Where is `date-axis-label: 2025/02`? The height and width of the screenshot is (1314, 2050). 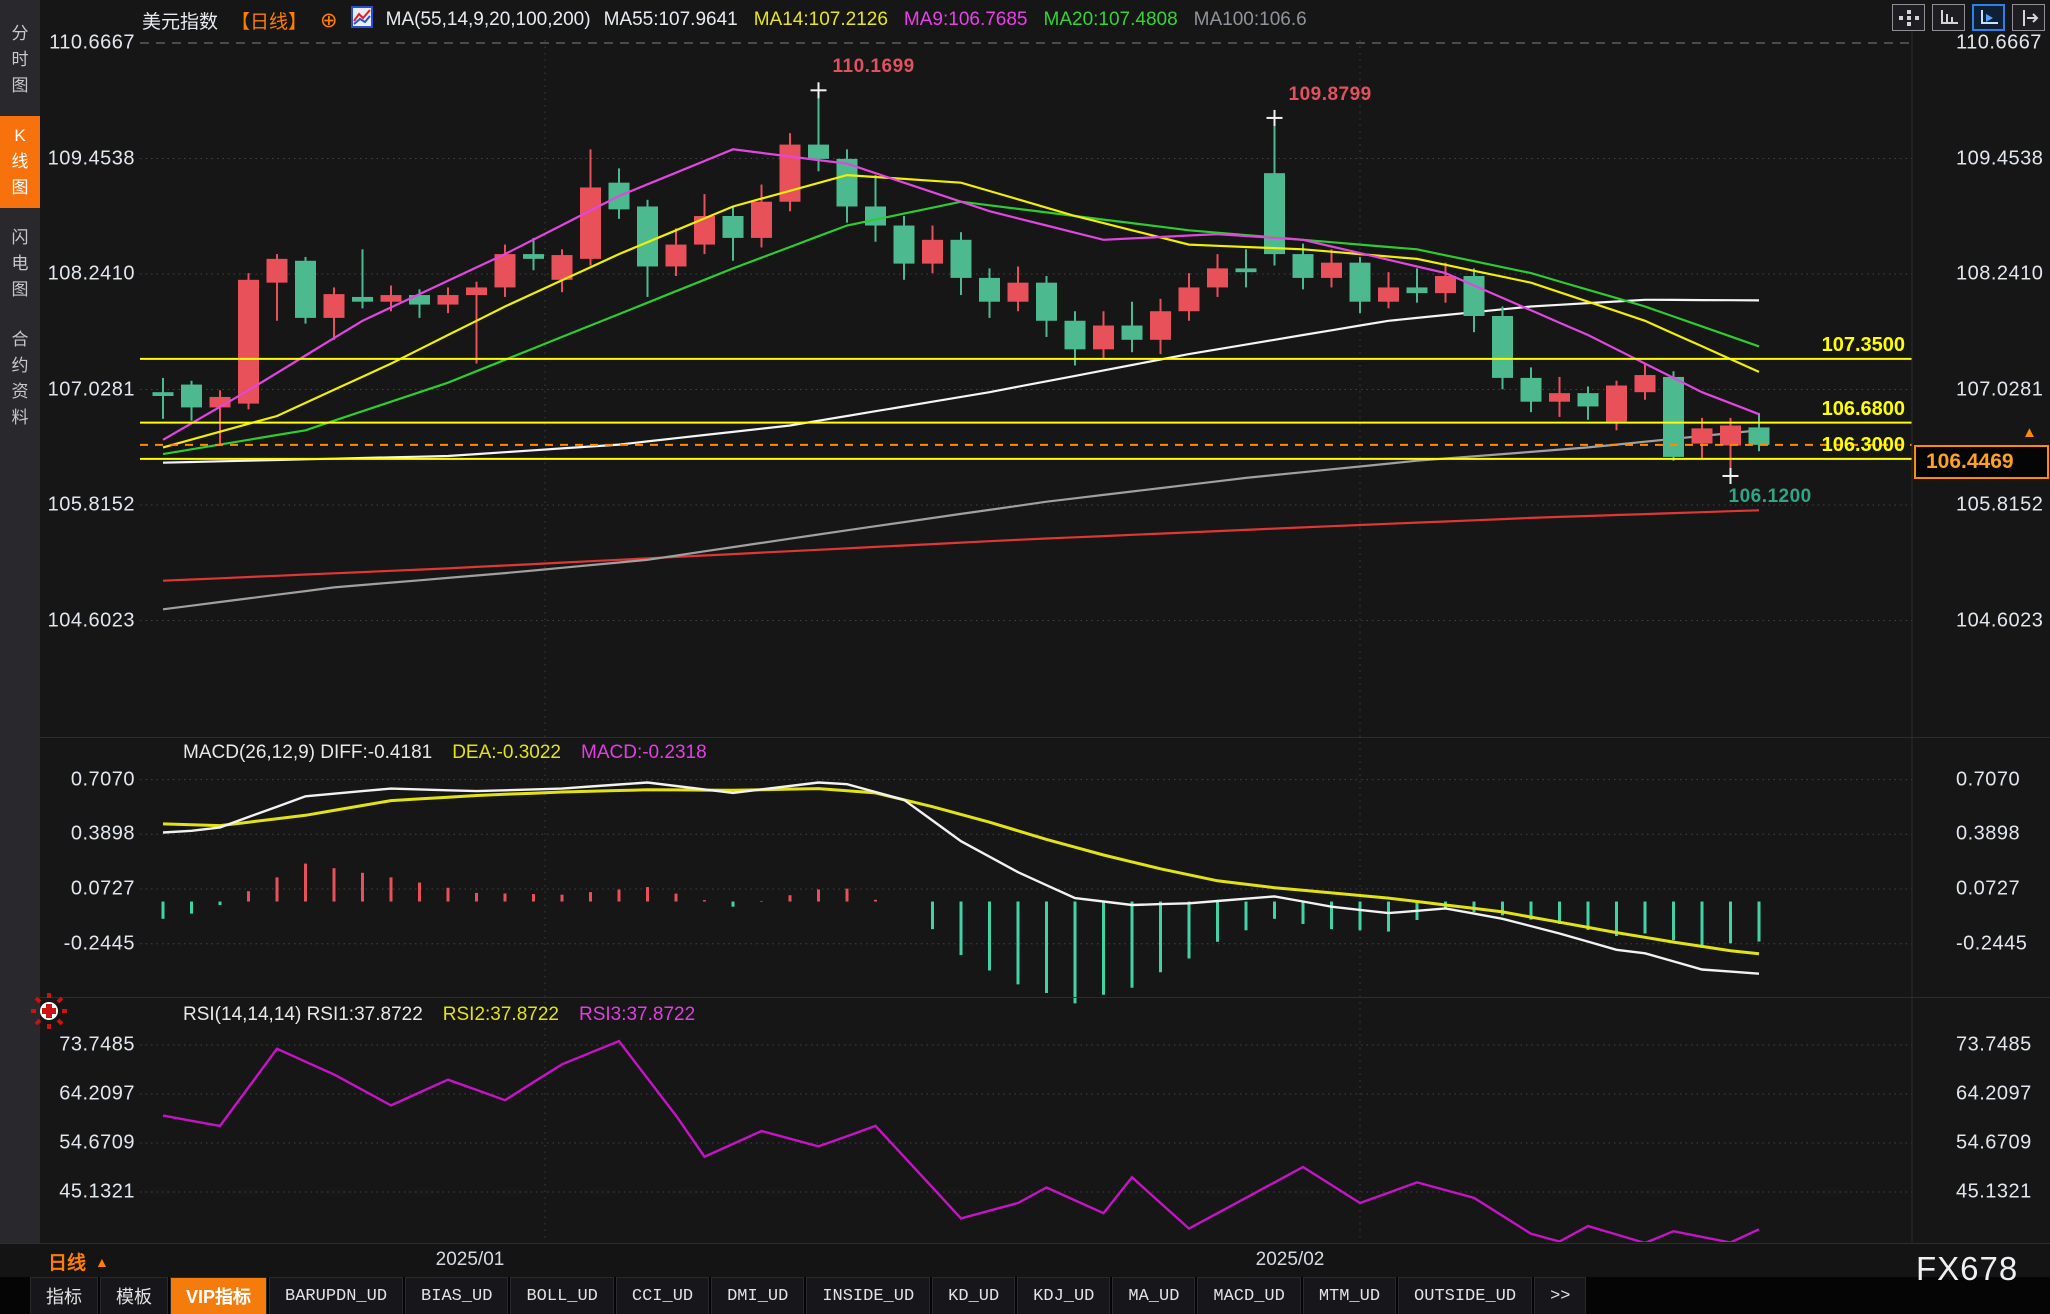 date-axis-label: 2025/02 is located at coordinates (1290, 1259).